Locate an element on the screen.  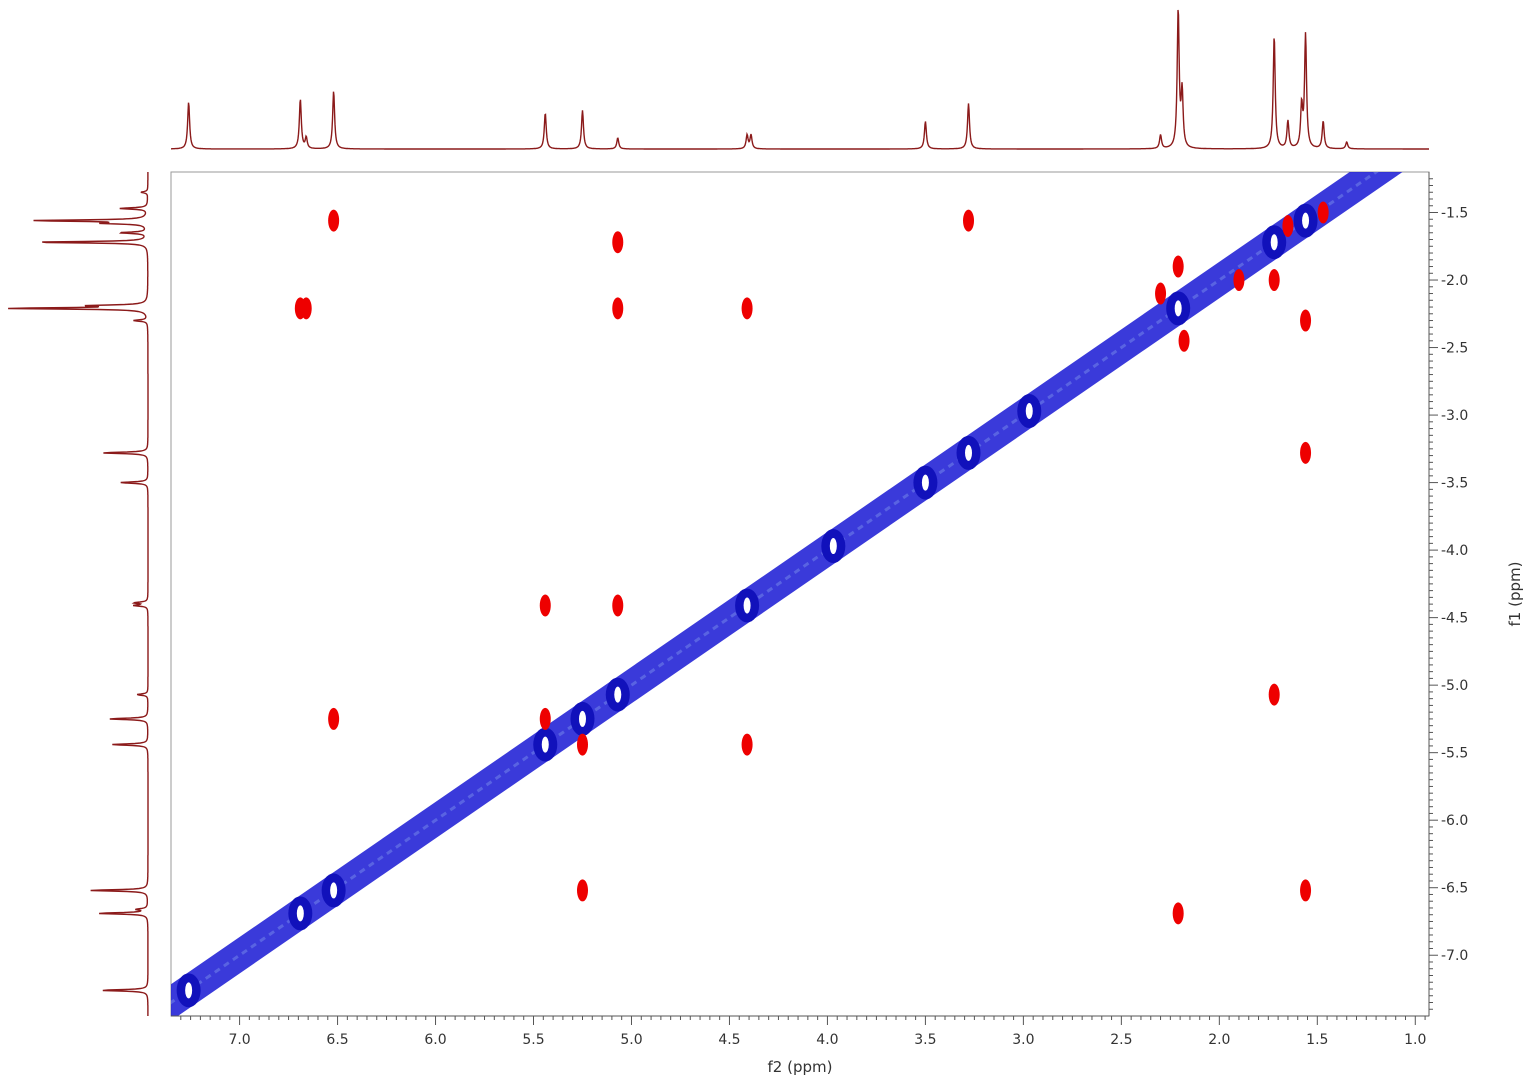
y-tick-label: -3.0 is located at coordinates (1454, 416).